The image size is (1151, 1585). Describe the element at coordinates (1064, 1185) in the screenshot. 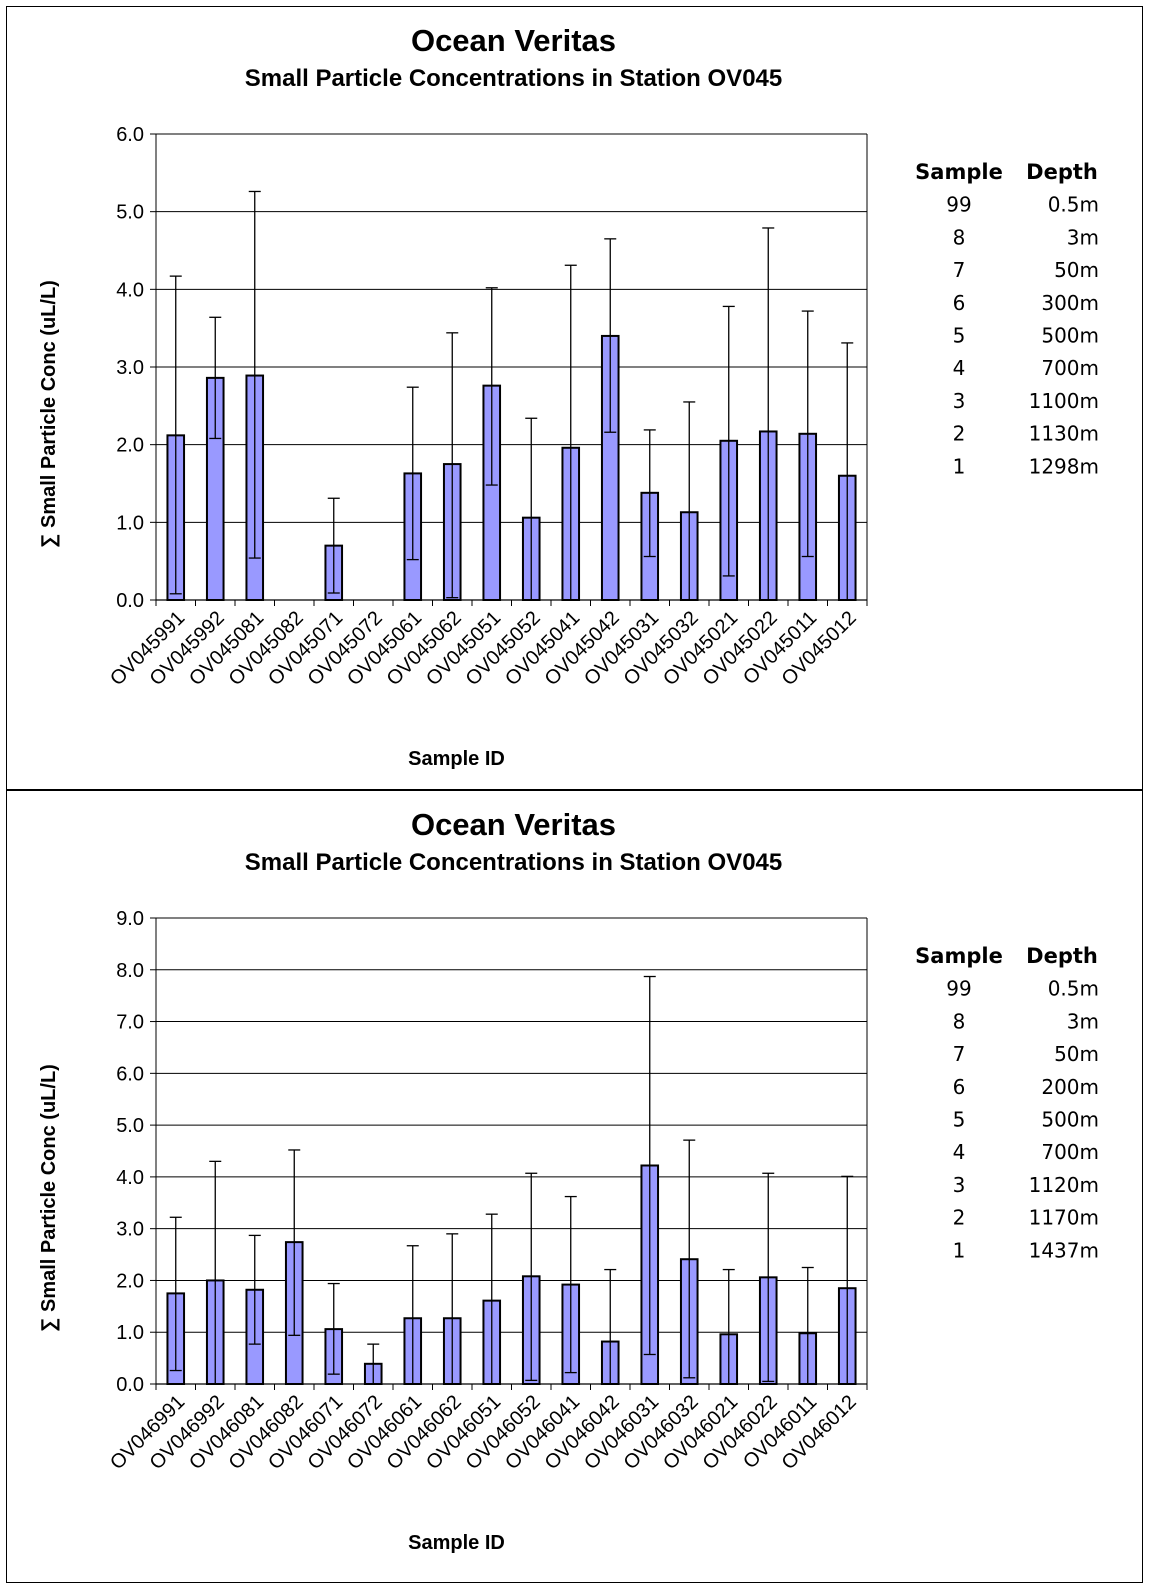

I see `table-cell-depth: 1120m` at that location.